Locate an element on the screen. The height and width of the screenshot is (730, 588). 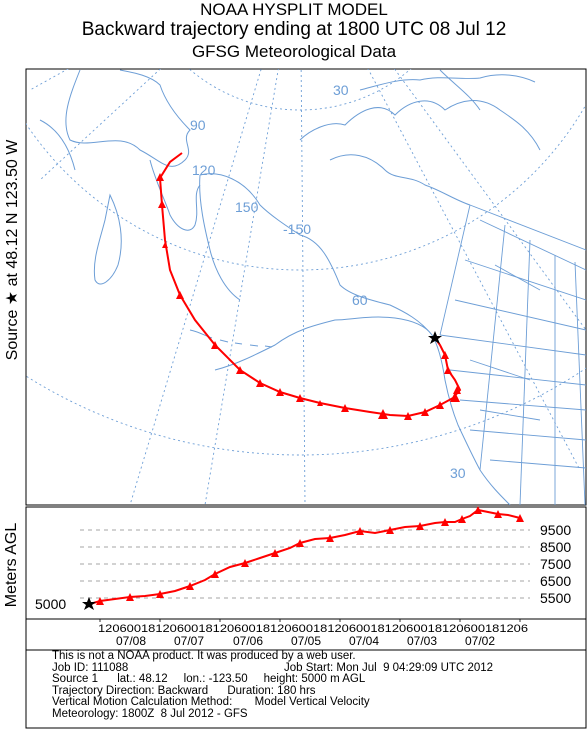
date-label-0706: 07/06 is located at coordinates (248, 641).